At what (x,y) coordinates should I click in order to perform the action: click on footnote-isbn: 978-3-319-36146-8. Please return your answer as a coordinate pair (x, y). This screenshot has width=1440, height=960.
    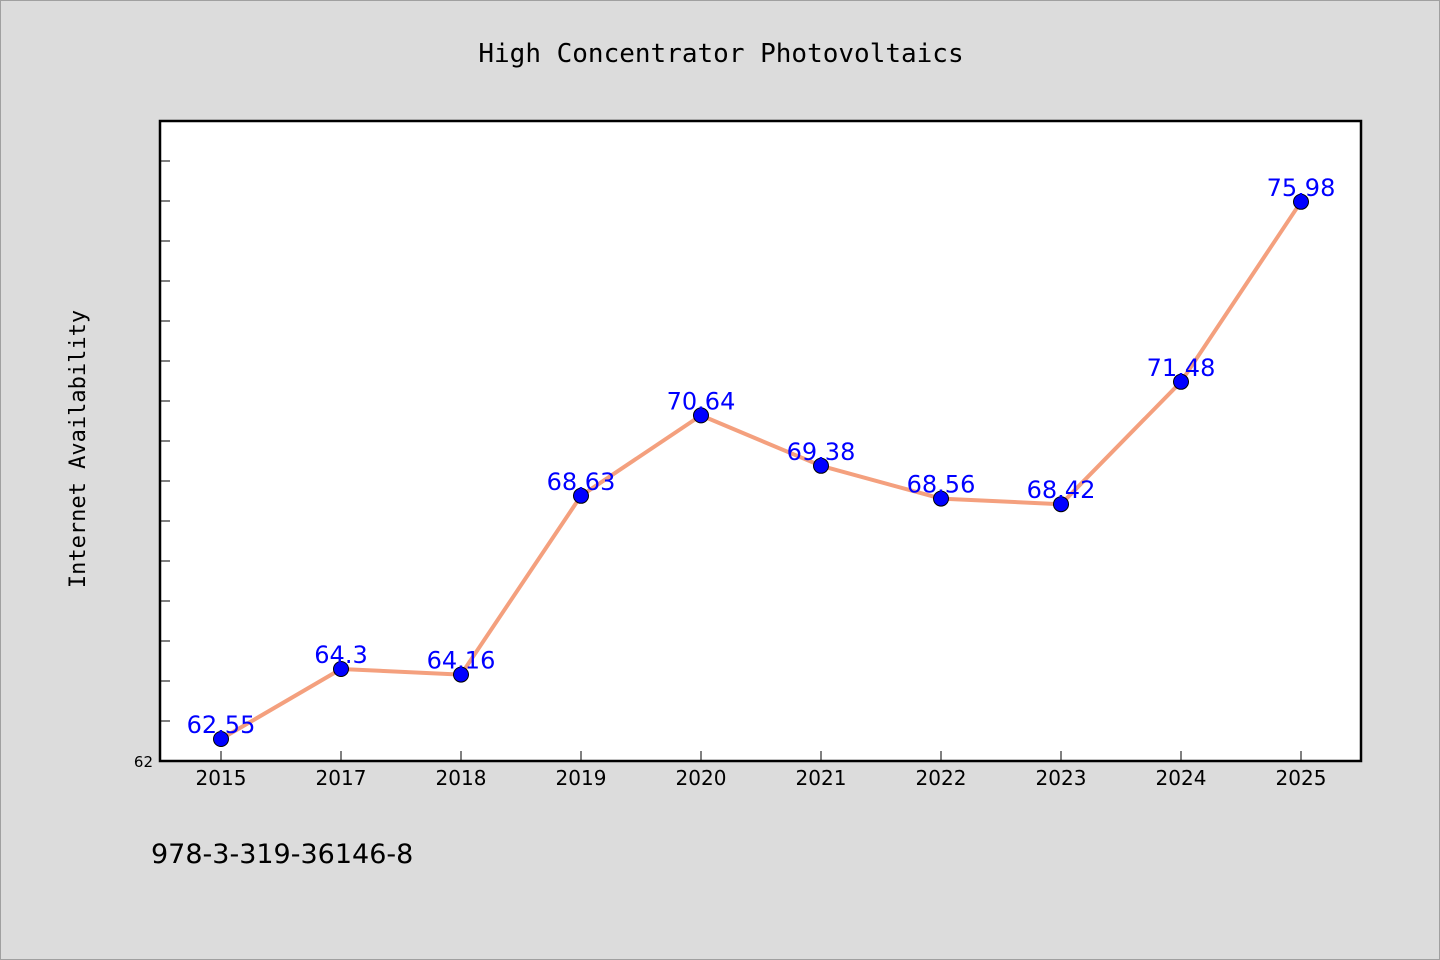
    Looking at the image, I should click on (282, 854).